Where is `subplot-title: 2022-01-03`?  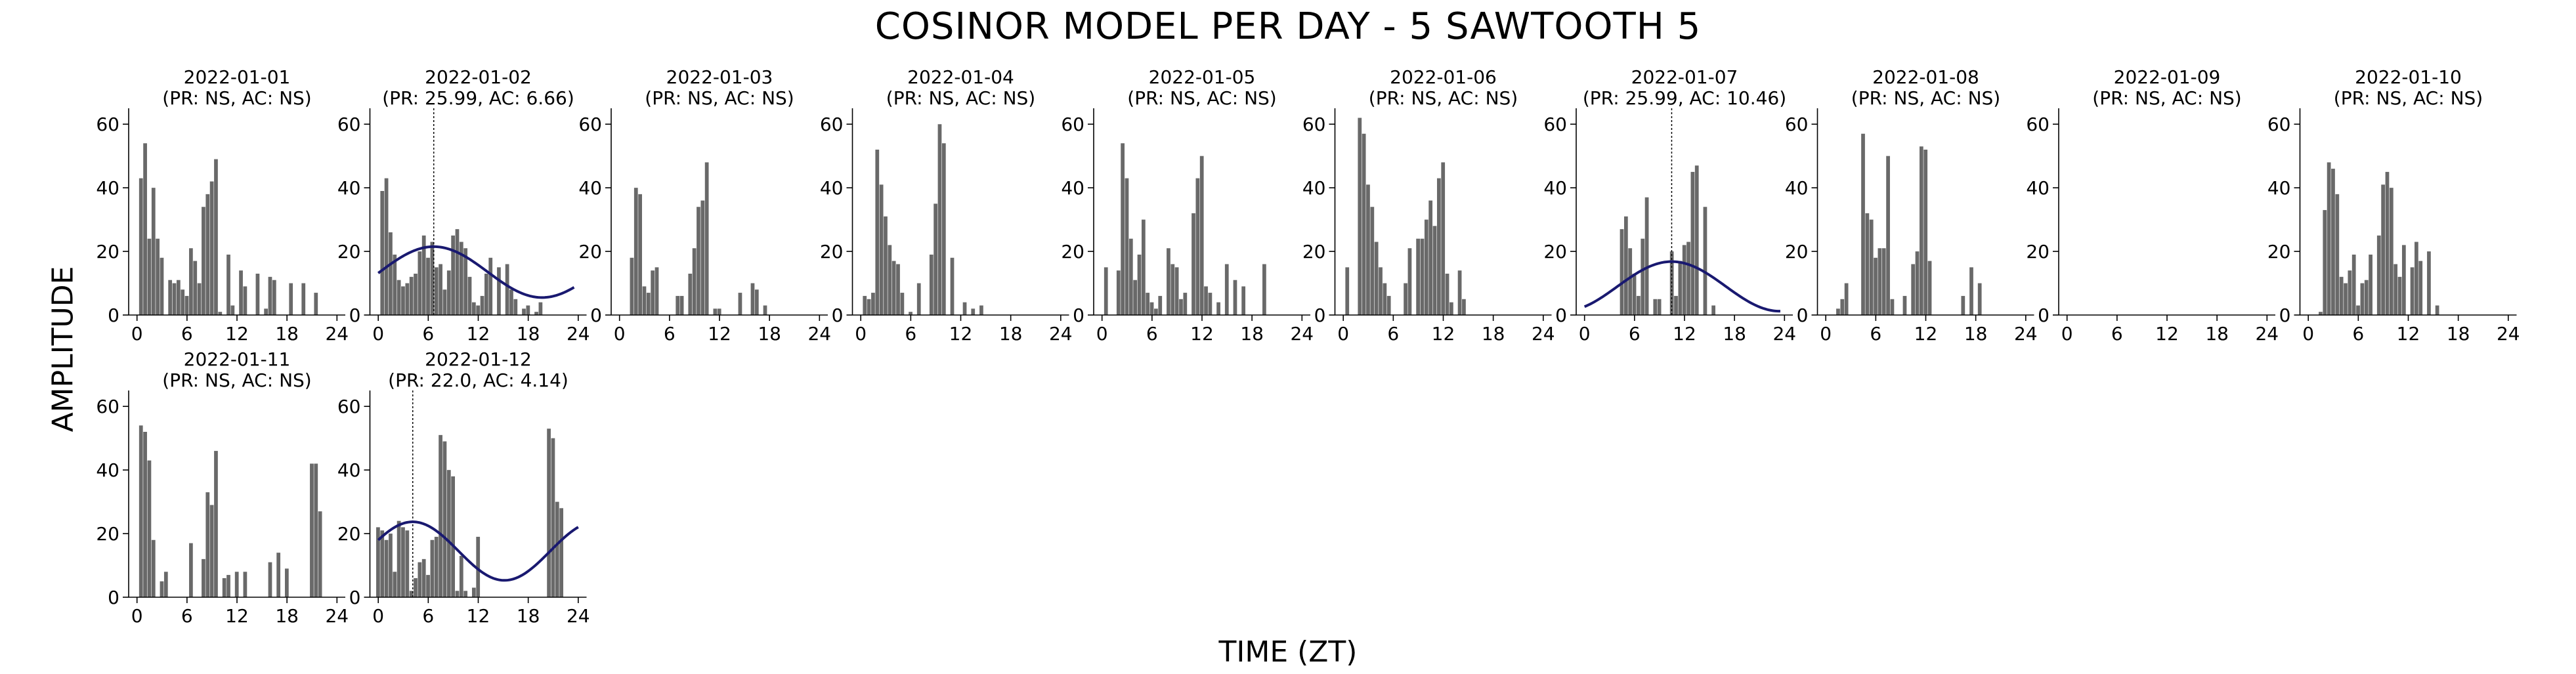 subplot-title: 2022-01-03 is located at coordinates (720, 77).